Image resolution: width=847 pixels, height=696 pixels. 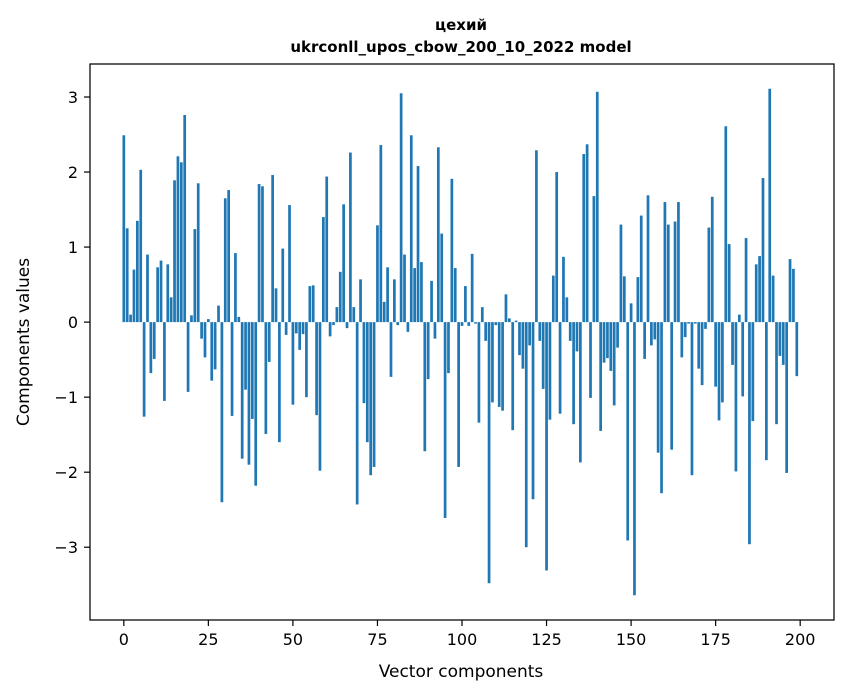 I want to click on chart-title: цехий, so click(x=461, y=25).